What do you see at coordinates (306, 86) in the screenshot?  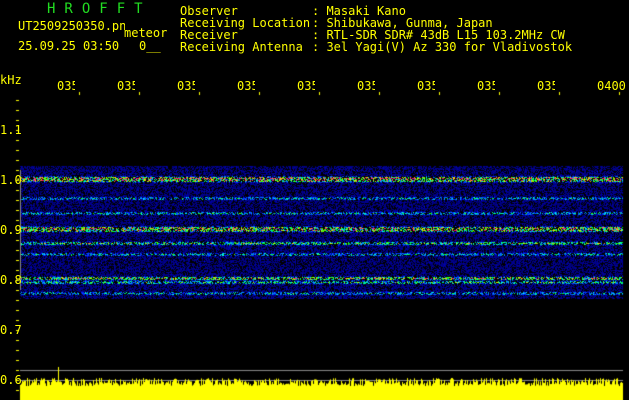 I see `x-tick-label: 0355` at bounding box center [306, 86].